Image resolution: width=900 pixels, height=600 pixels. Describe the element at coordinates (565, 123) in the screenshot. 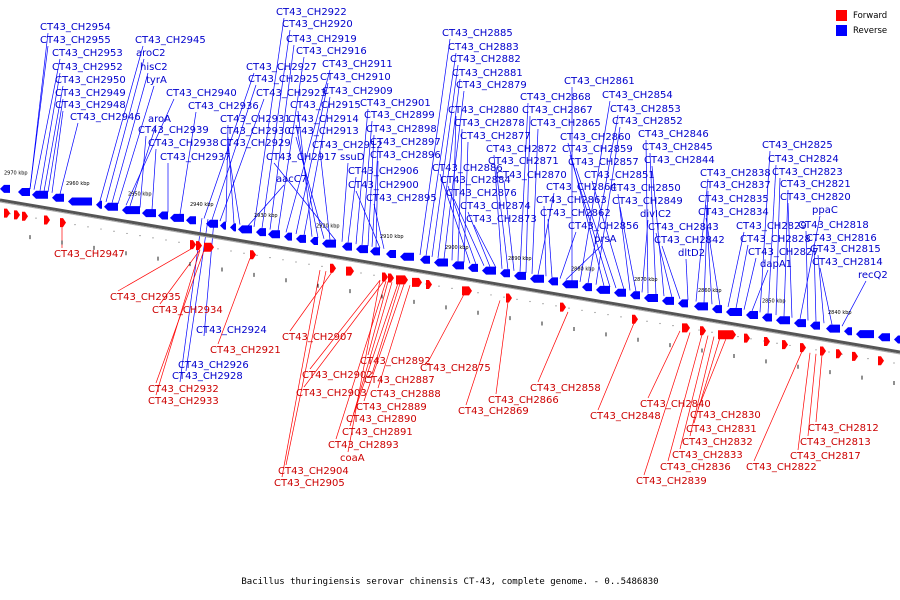

I see `reverse-gene-label: CT43_CH2865` at that location.